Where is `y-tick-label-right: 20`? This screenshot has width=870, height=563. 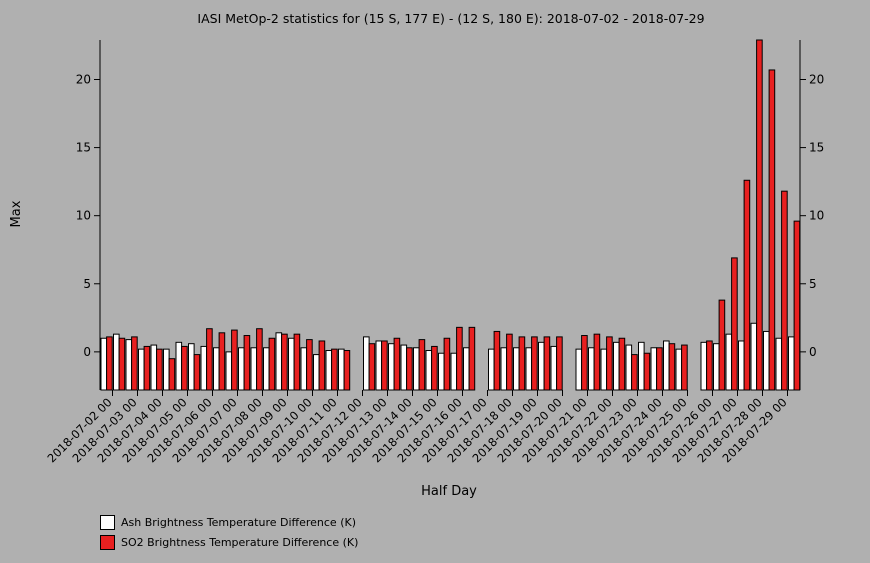 y-tick-label-right: 20 is located at coordinates (816, 79).